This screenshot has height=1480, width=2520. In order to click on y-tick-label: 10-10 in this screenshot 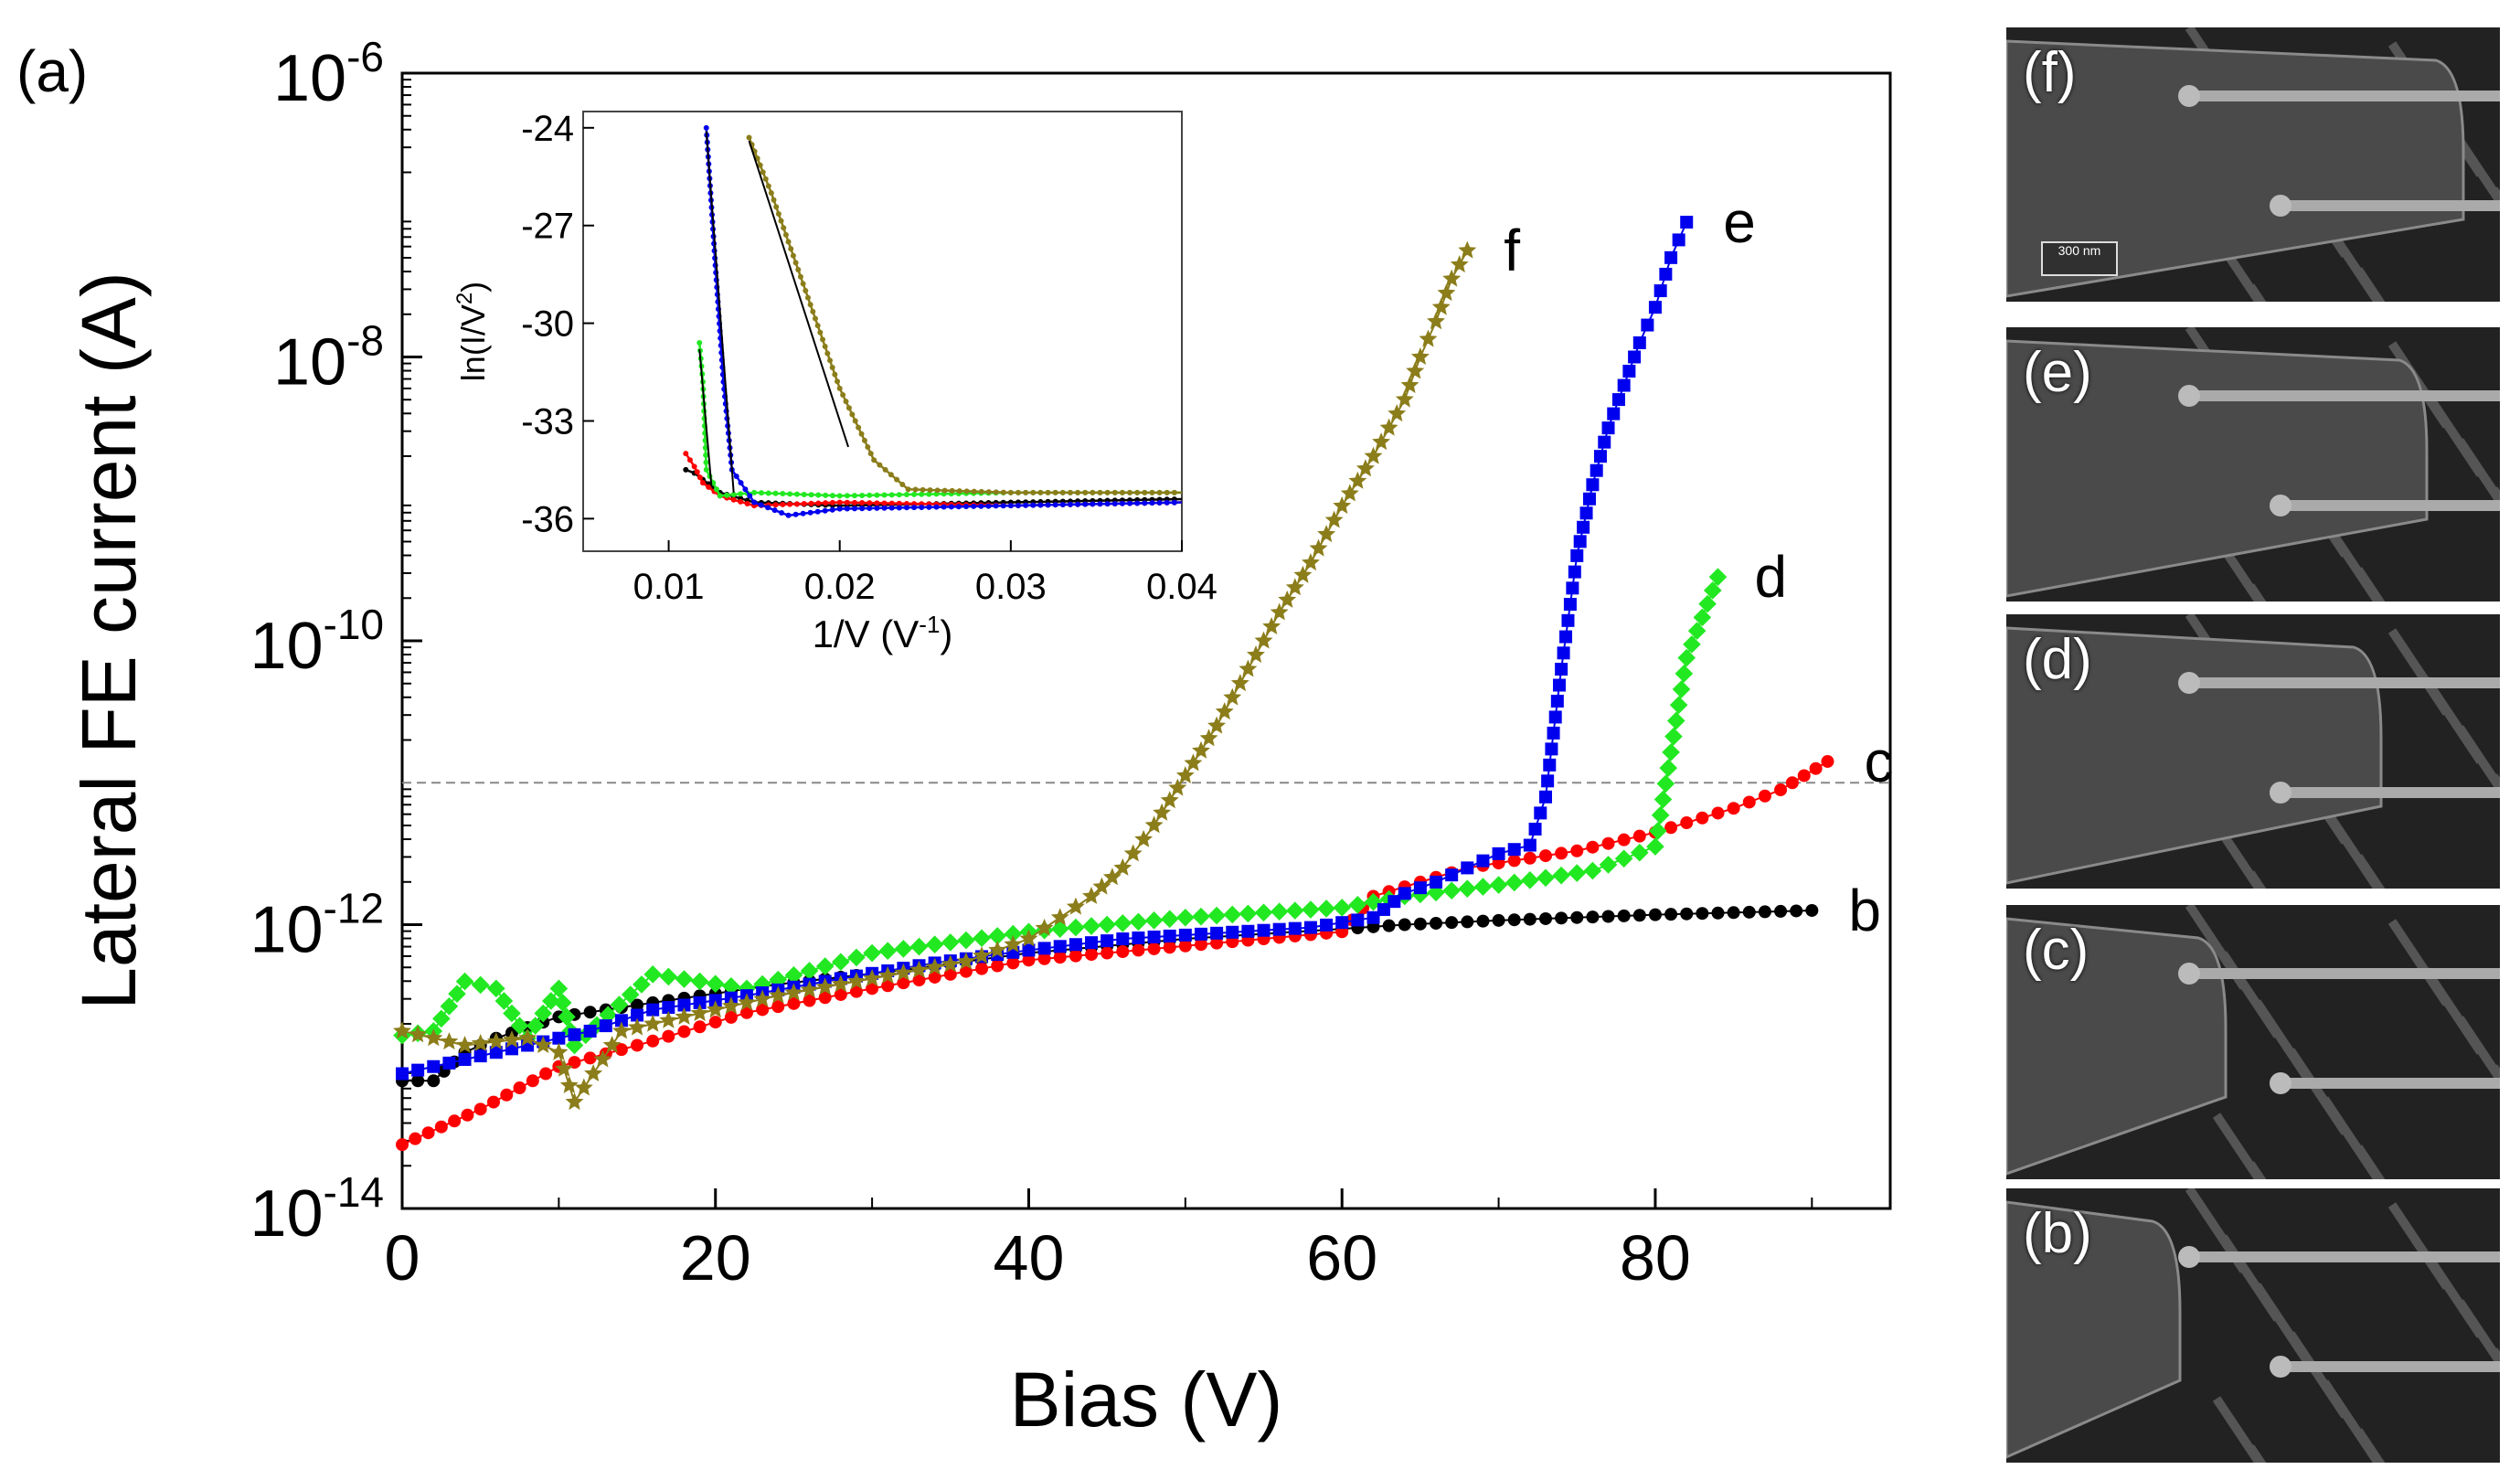, I will do `click(317, 642)`.